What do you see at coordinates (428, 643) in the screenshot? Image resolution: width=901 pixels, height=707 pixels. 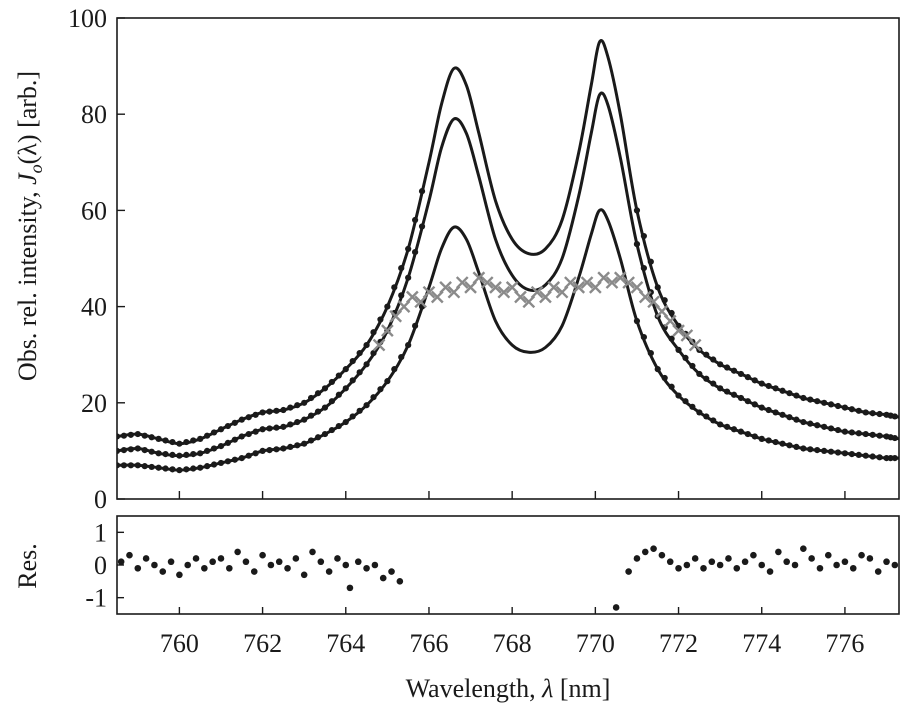 I see `x-tick-label: 766` at bounding box center [428, 643].